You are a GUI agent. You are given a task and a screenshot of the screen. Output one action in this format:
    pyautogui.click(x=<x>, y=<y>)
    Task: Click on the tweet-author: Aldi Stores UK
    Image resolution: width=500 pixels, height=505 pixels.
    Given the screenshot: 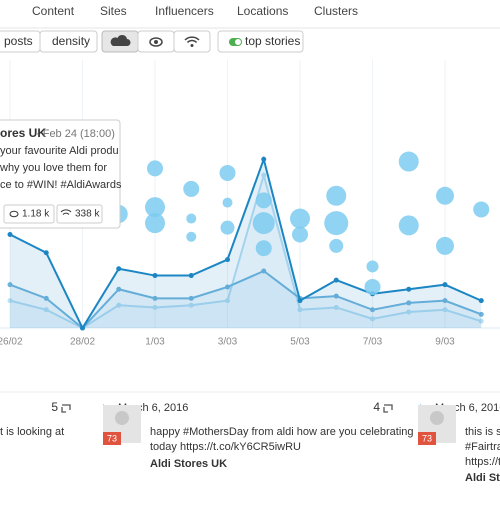 What is the action you would take?
    pyautogui.click(x=188, y=464)
    